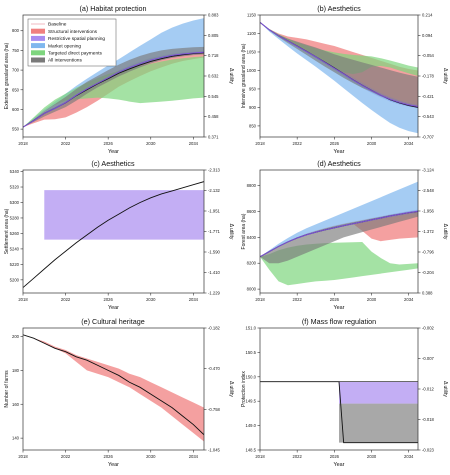  Describe the element at coordinates (16, 50) in the screenshot. I see `y-tick-label: 750` at that location.